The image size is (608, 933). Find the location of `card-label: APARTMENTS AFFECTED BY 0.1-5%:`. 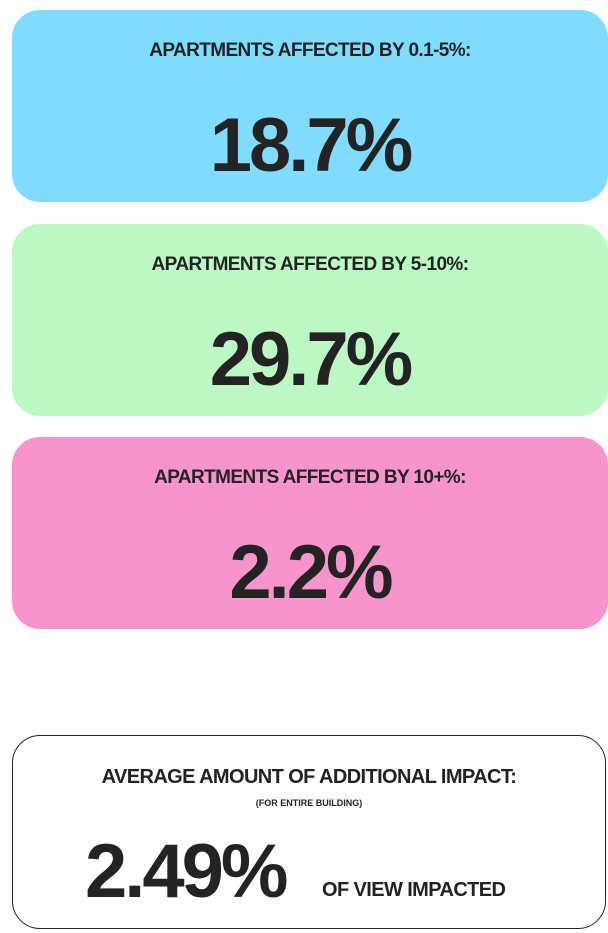

card-label: APARTMENTS AFFECTED BY 0.1-5%: is located at coordinates (310, 50).